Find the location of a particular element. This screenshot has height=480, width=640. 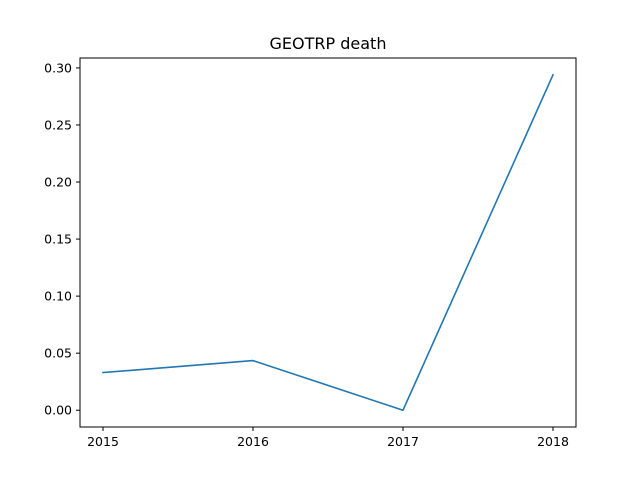

y-tick-label: 0.20 is located at coordinates (58, 182).